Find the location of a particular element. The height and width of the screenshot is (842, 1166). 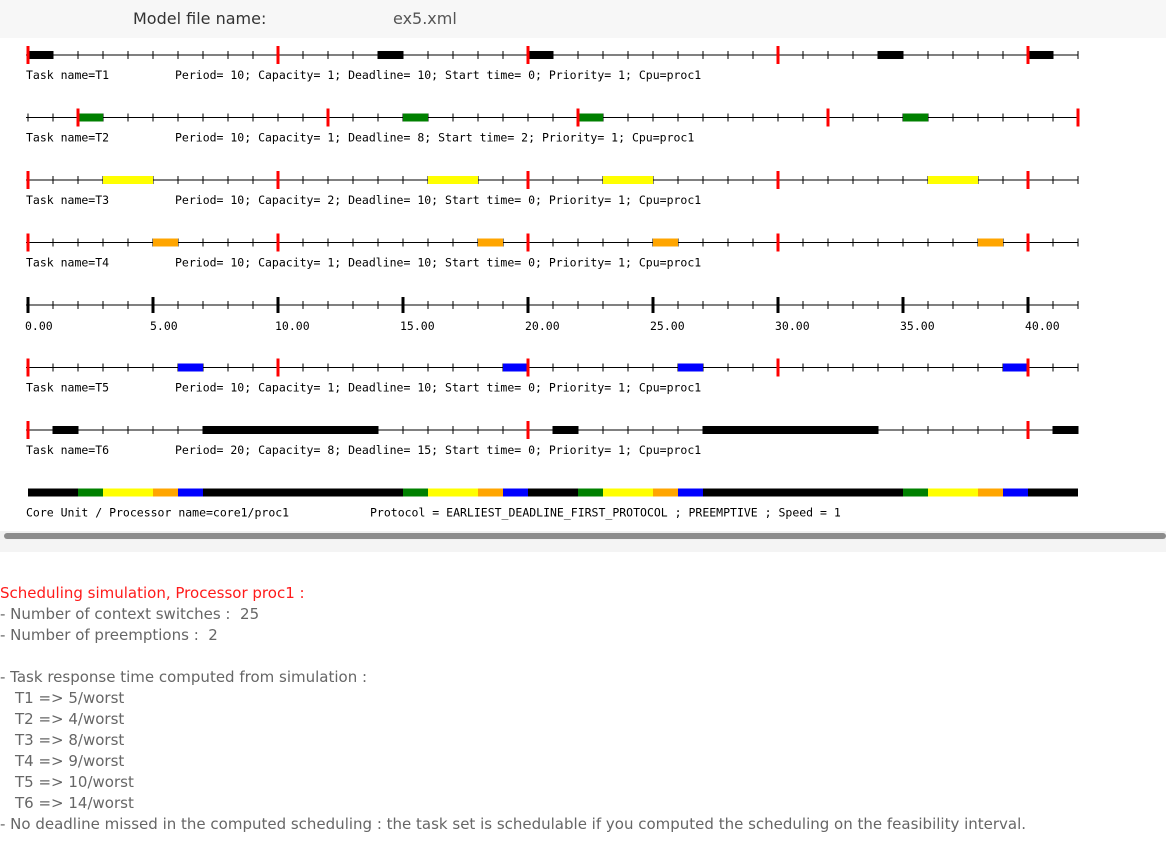

preemptions: - Number of preemptions : 2 is located at coordinates (109, 635).